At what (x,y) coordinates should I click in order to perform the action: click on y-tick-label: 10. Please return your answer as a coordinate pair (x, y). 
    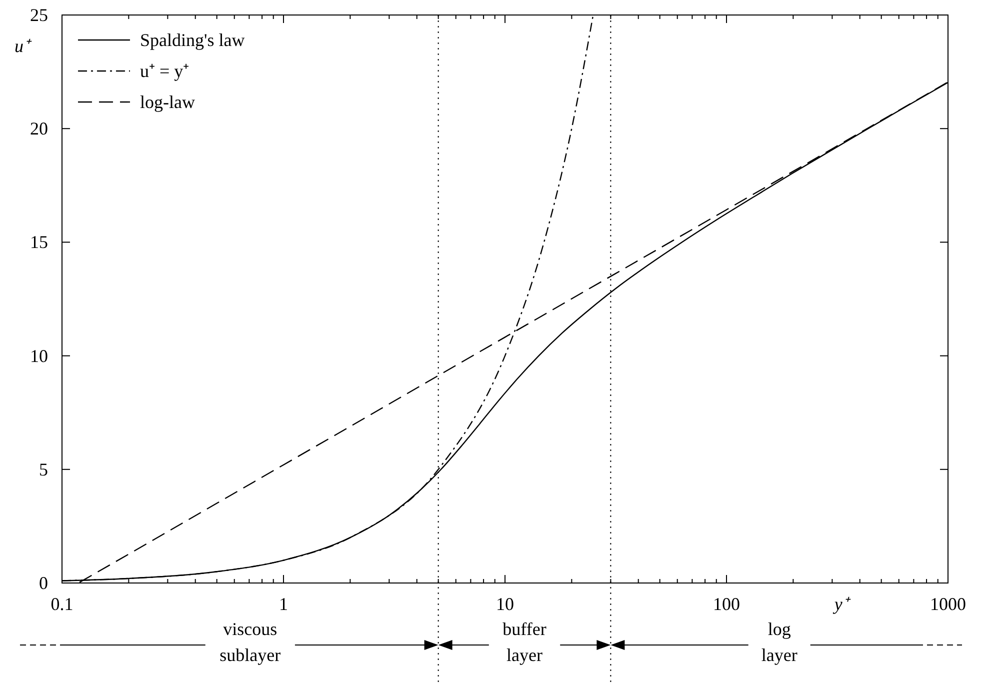
    Looking at the image, I should click on (39, 356).